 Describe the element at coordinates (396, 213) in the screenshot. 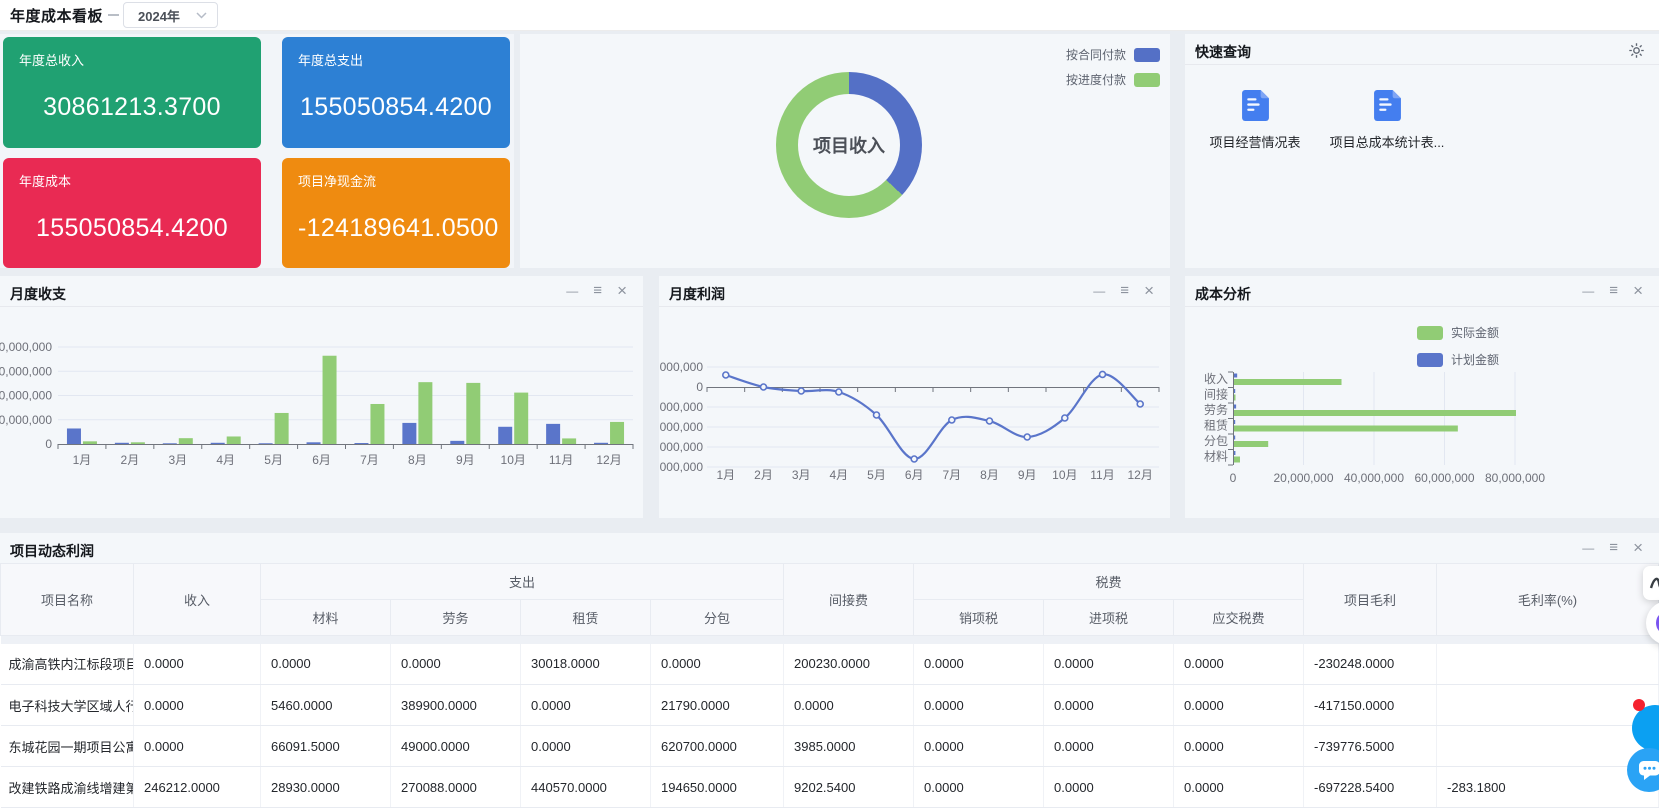

I see `kpi-card-net-cashflow: 项目净现金流 -124189641.0500` at that location.